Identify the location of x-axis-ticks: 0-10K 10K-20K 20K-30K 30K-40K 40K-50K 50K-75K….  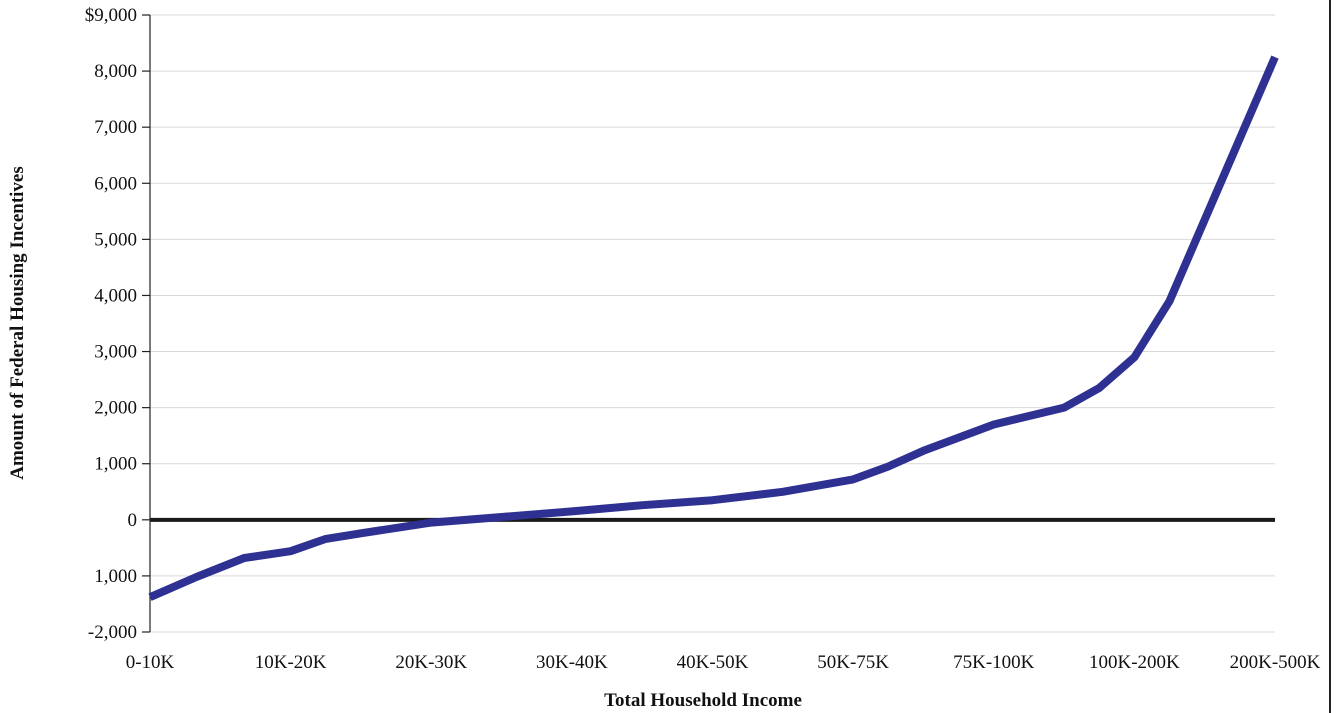
(723, 662).